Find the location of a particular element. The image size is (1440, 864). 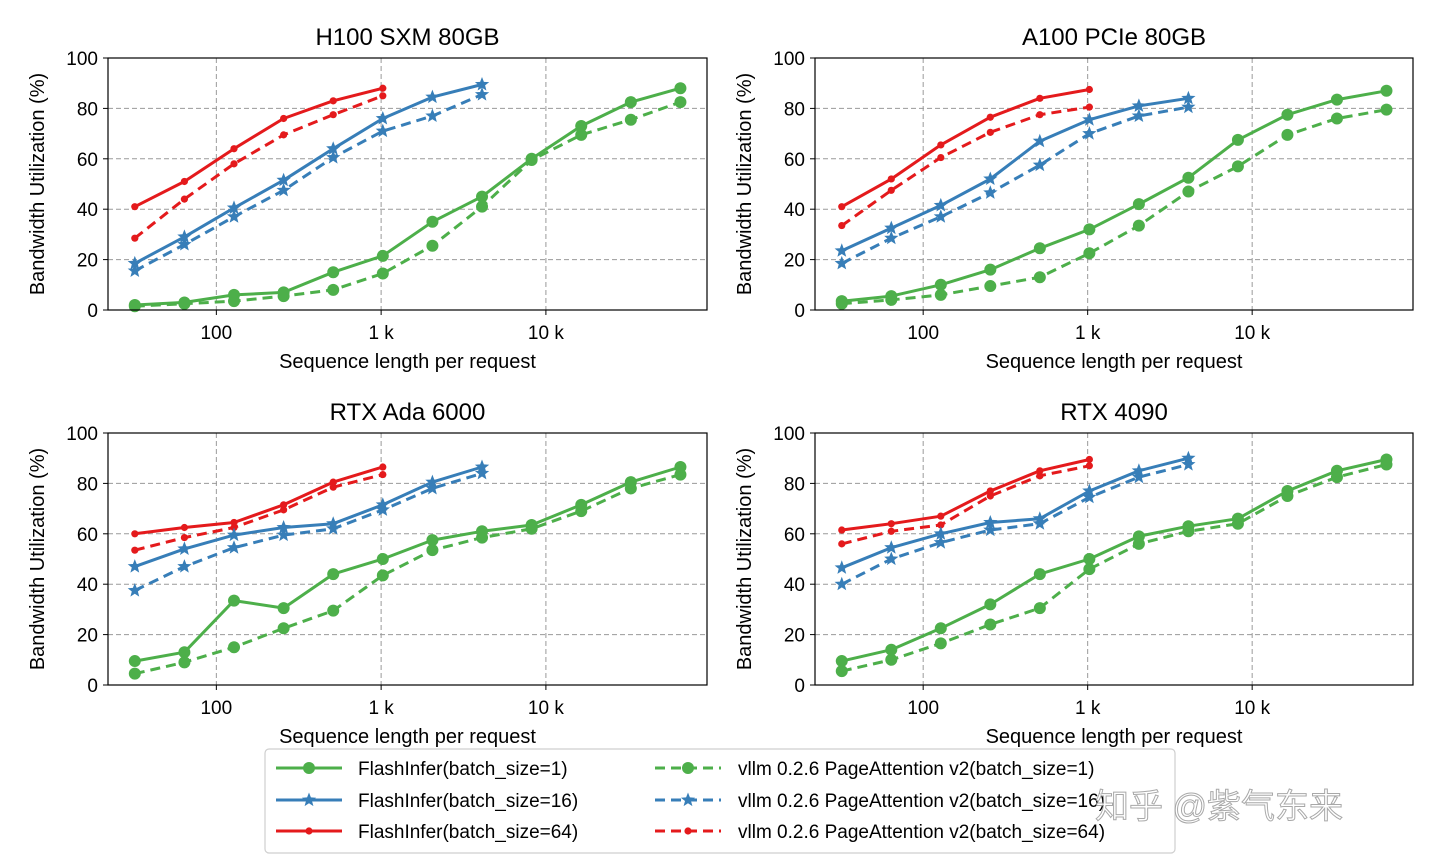

y-axis-label: Bandwidth Utilization (%) is located at coordinates (745, 559).